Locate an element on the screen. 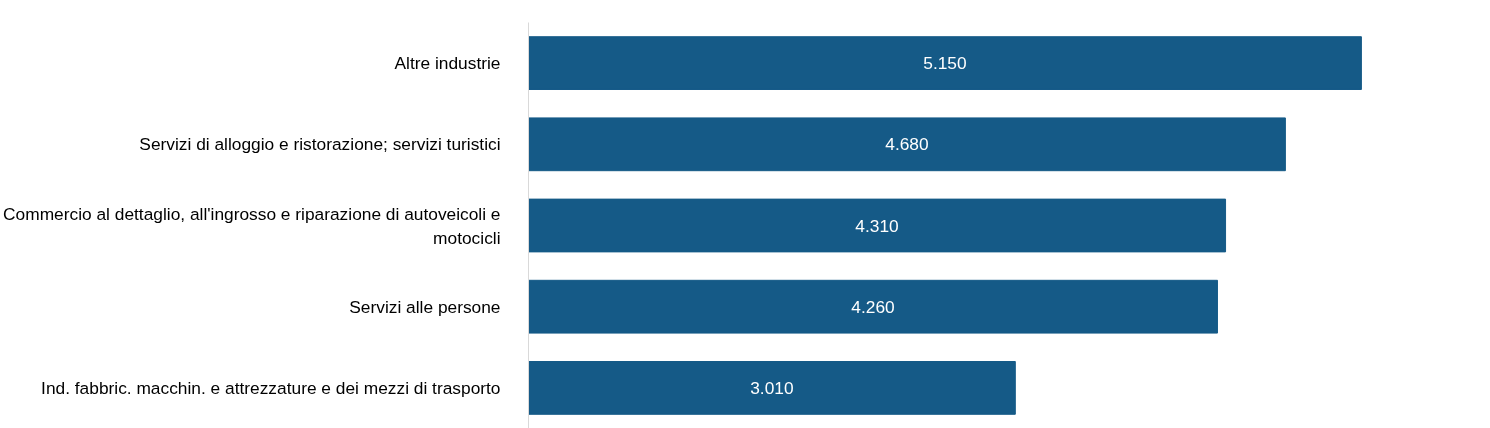  y-tick-label: Ind. fabbric. macchin. e attrezzature e dei mezzi di trasporto is located at coordinates (271, 387).